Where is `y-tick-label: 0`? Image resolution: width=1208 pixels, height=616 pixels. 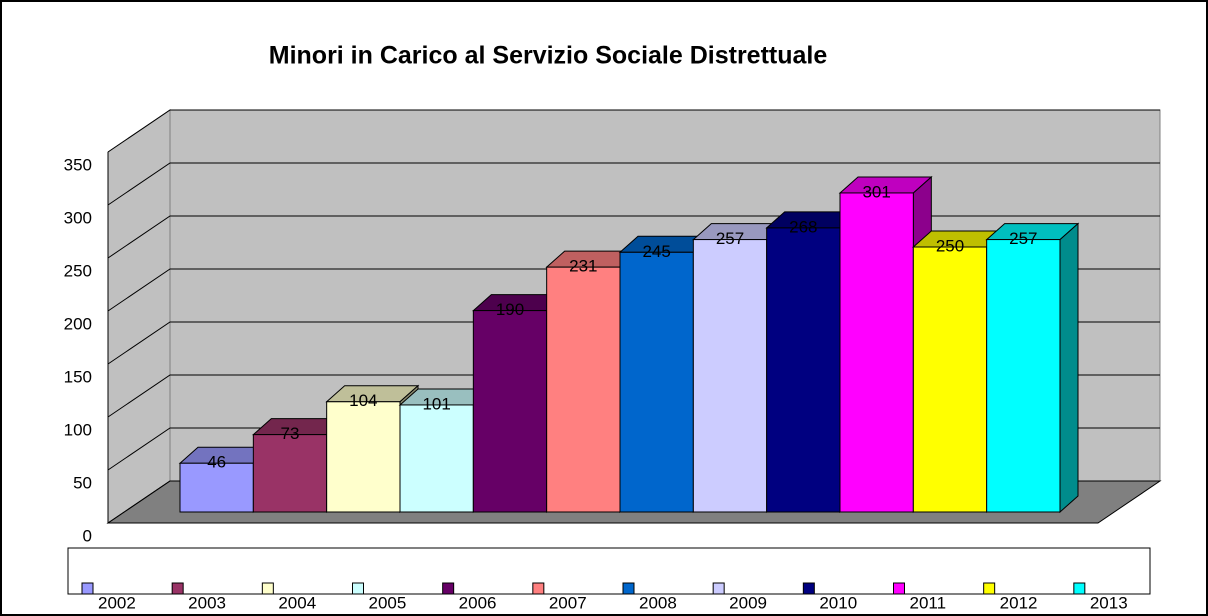
y-tick-label: 0 is located at coordinates (87, 535).